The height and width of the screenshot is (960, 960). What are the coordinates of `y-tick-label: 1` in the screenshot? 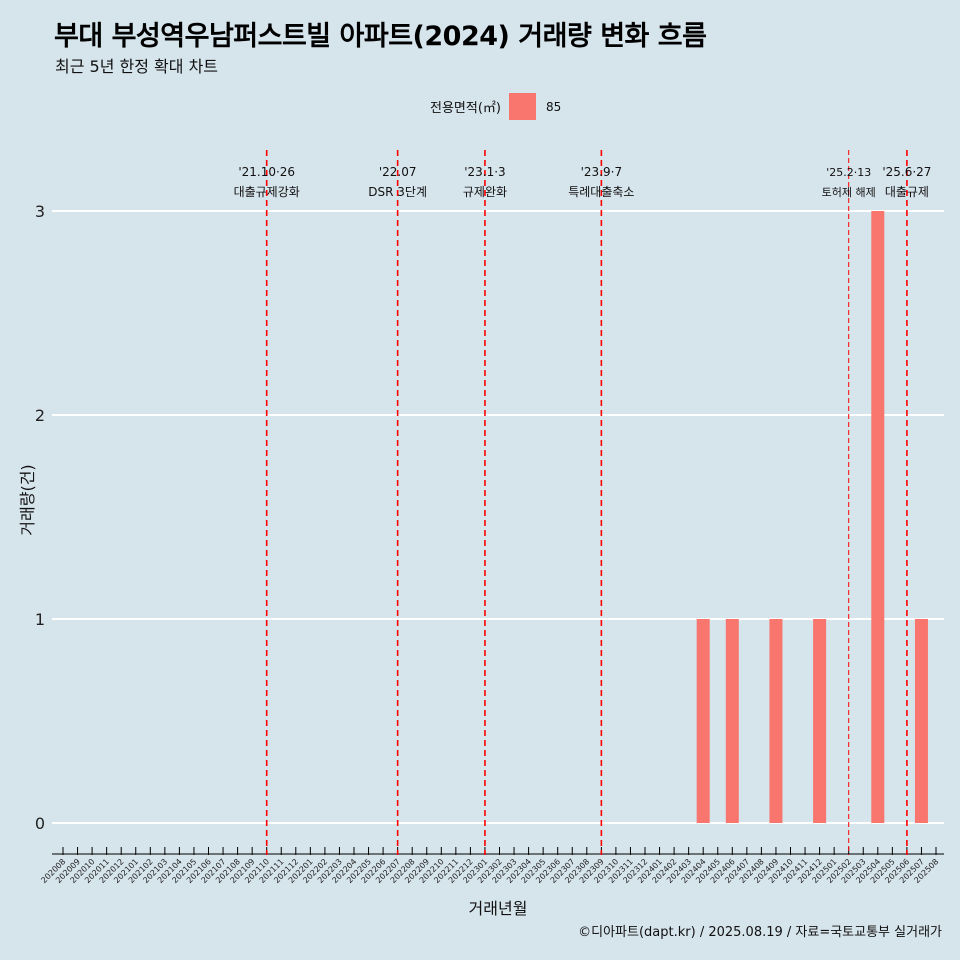 It's located at (40, 619).